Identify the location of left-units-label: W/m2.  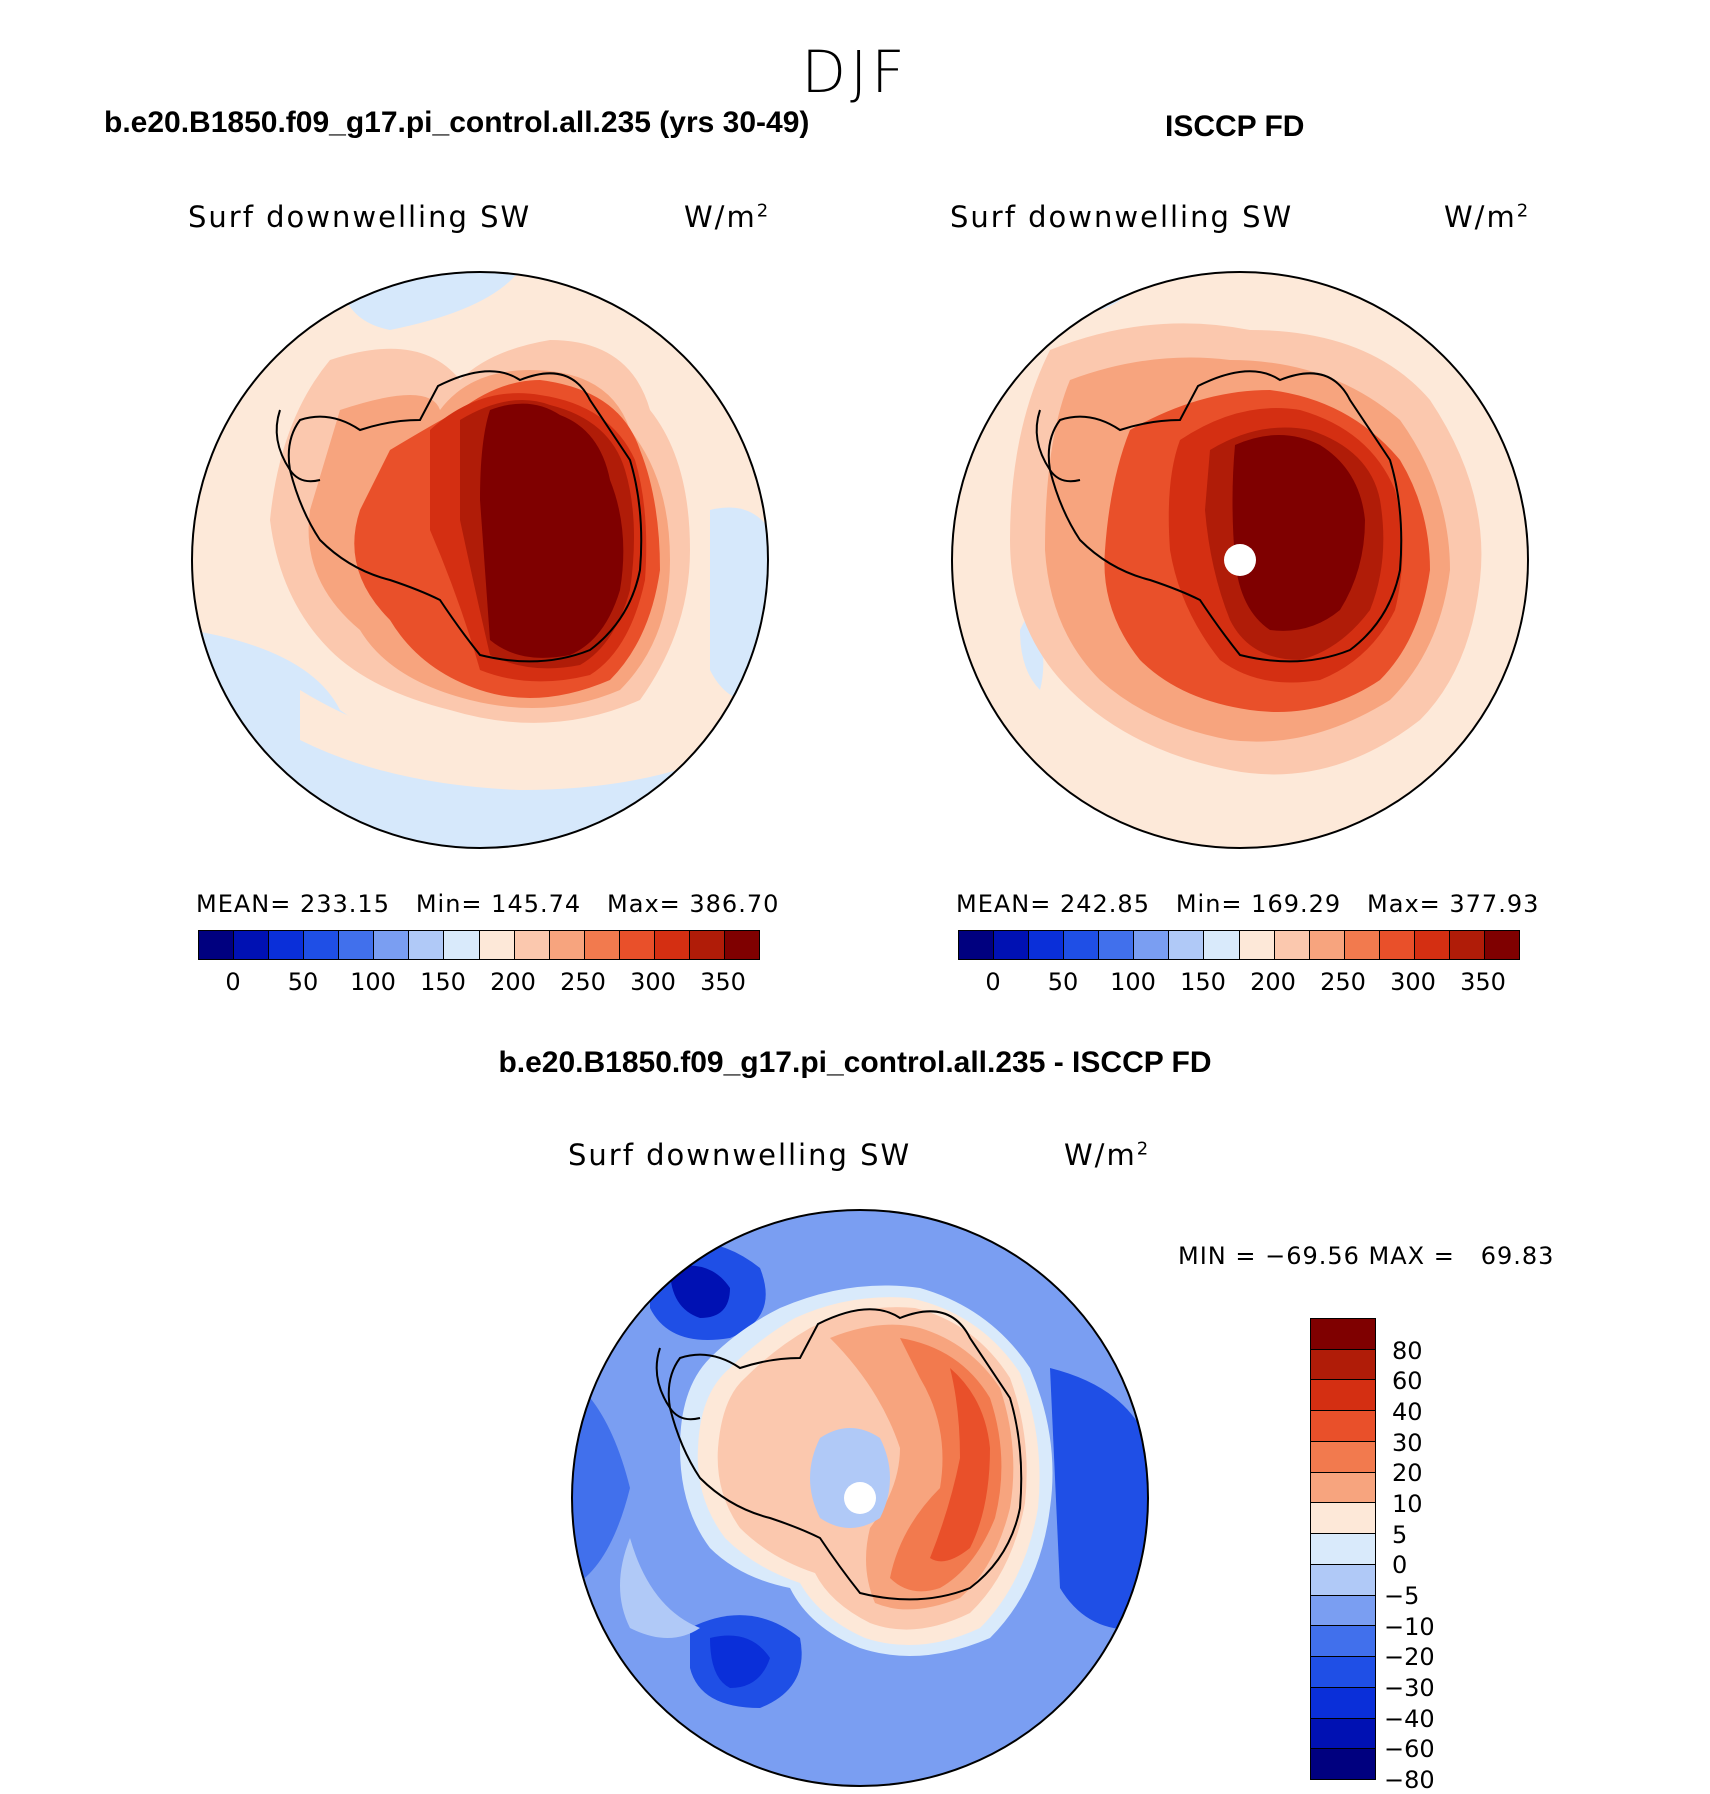
(727, 217).